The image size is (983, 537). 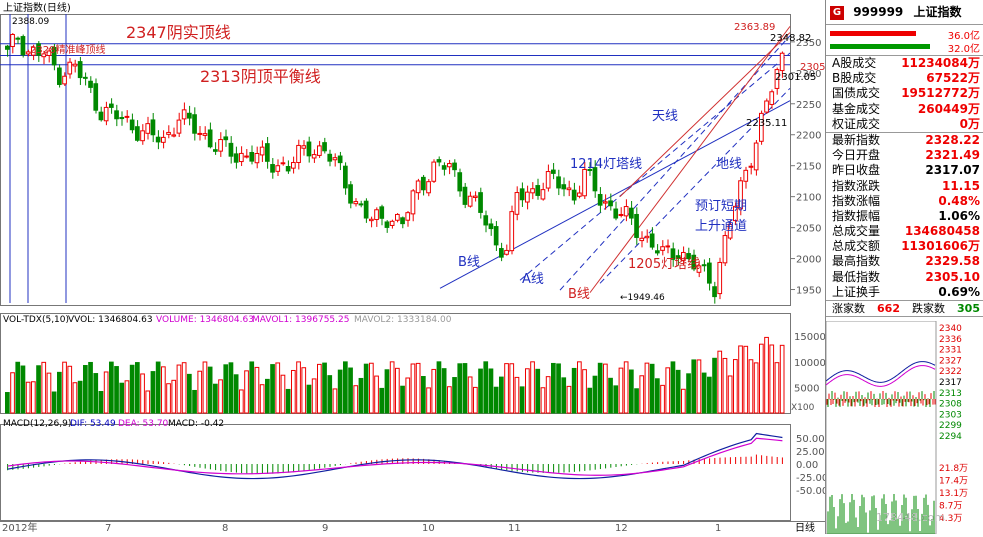 What do you see at coordinates (950, 361) in the screenshot?
I see `mini-price-tick: 2327` at bounding box center [950, 361].